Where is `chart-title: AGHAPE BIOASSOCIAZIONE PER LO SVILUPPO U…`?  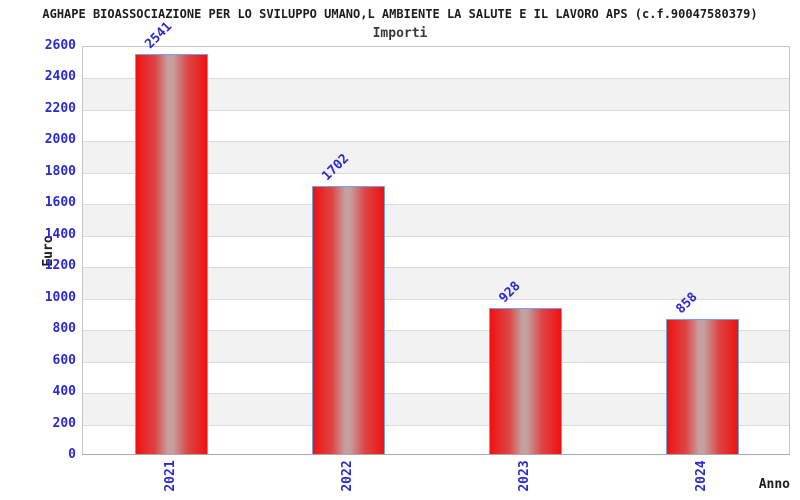 chart-title: AGHAPE BIOASSOCIAZIONE PER LO SVILUPPO U… is located at coordinates (400, 14).